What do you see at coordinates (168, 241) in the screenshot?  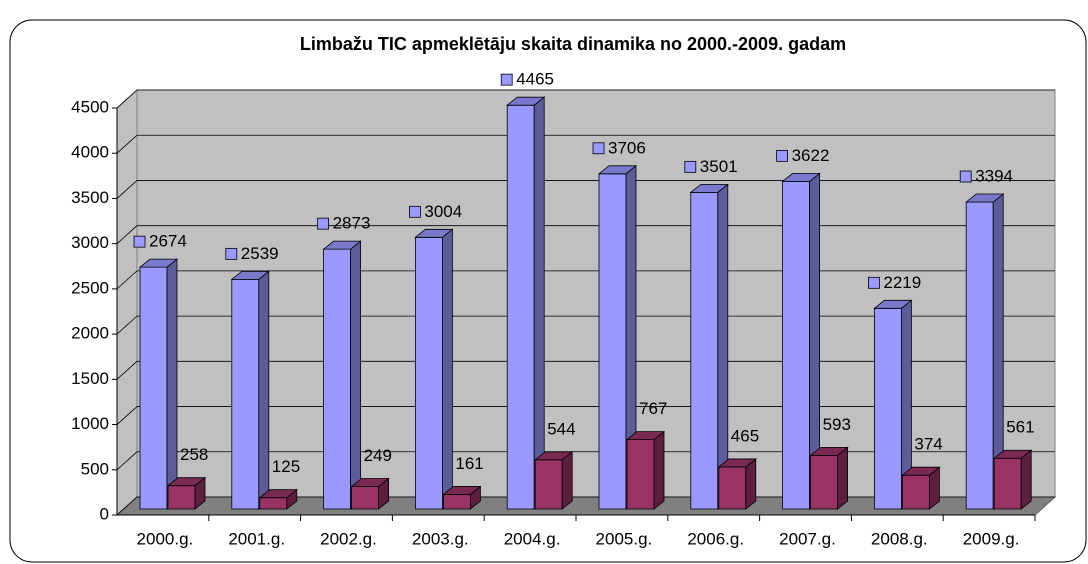 I see `data-label: 2674` at bounding box center [168, 241].